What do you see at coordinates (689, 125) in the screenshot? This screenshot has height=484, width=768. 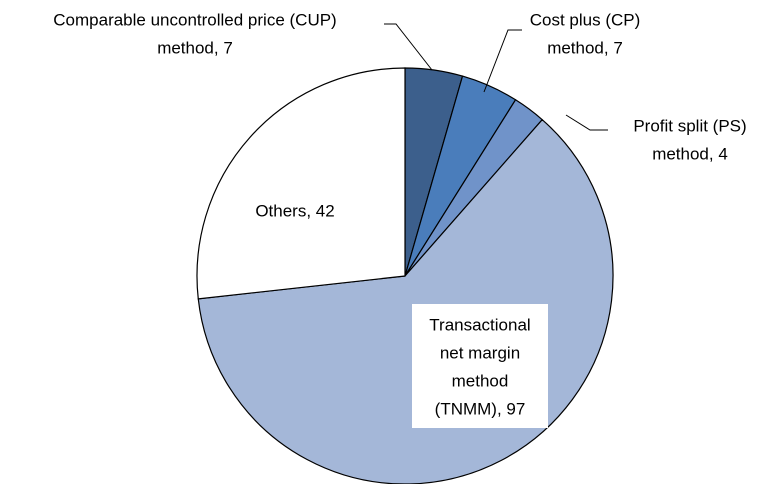 I see `slice-label: Profit split (PS)` at bounding box center [689, 125].